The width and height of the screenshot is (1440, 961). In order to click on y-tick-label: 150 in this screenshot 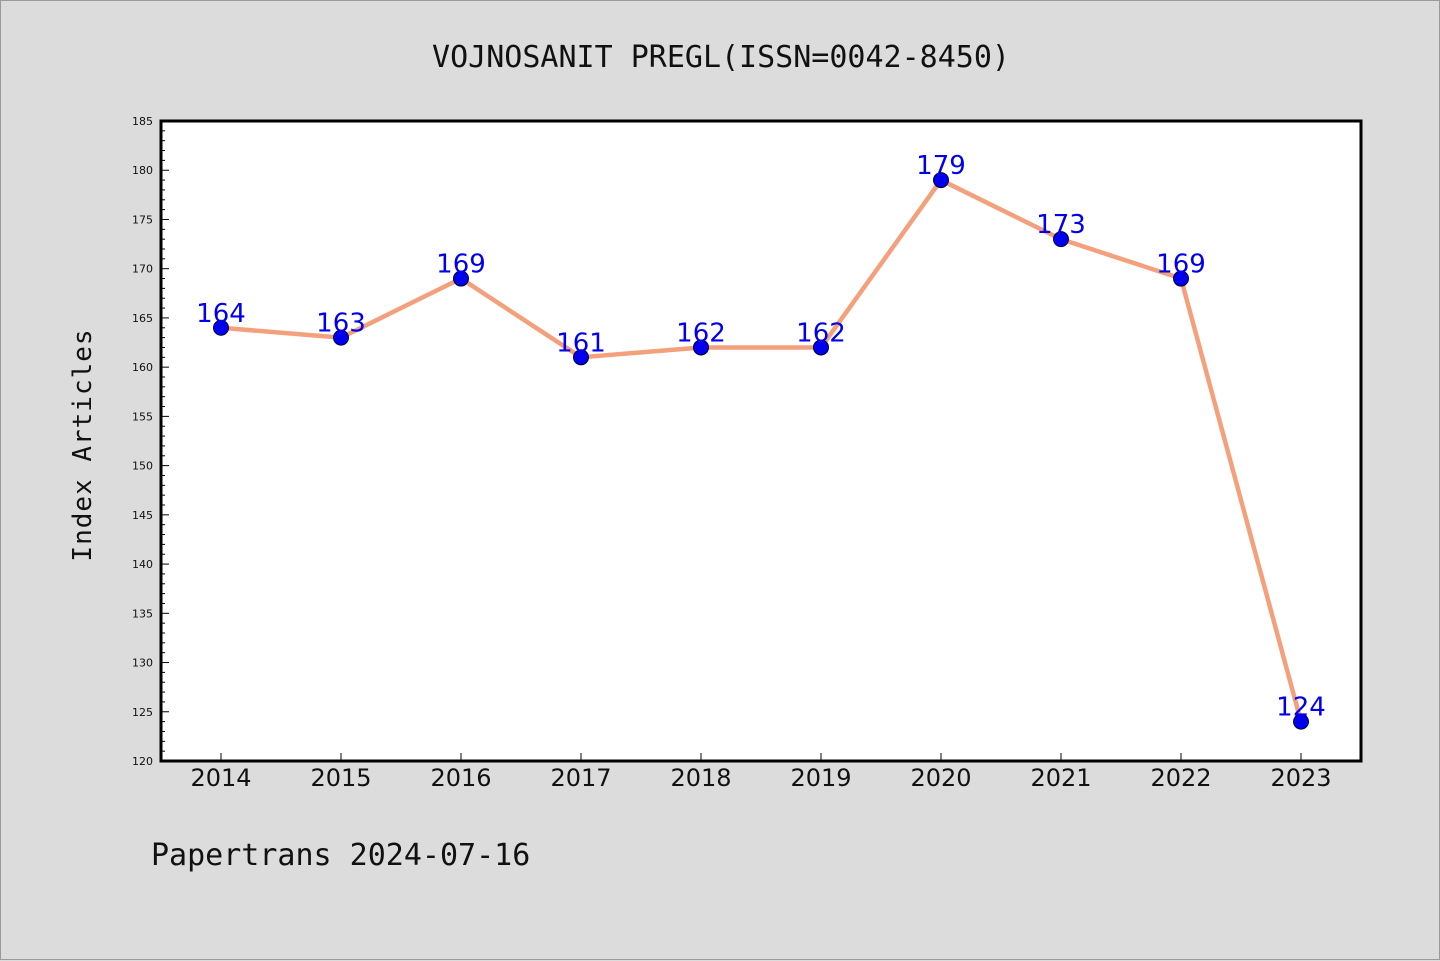, I will do `click(142, 466)`.